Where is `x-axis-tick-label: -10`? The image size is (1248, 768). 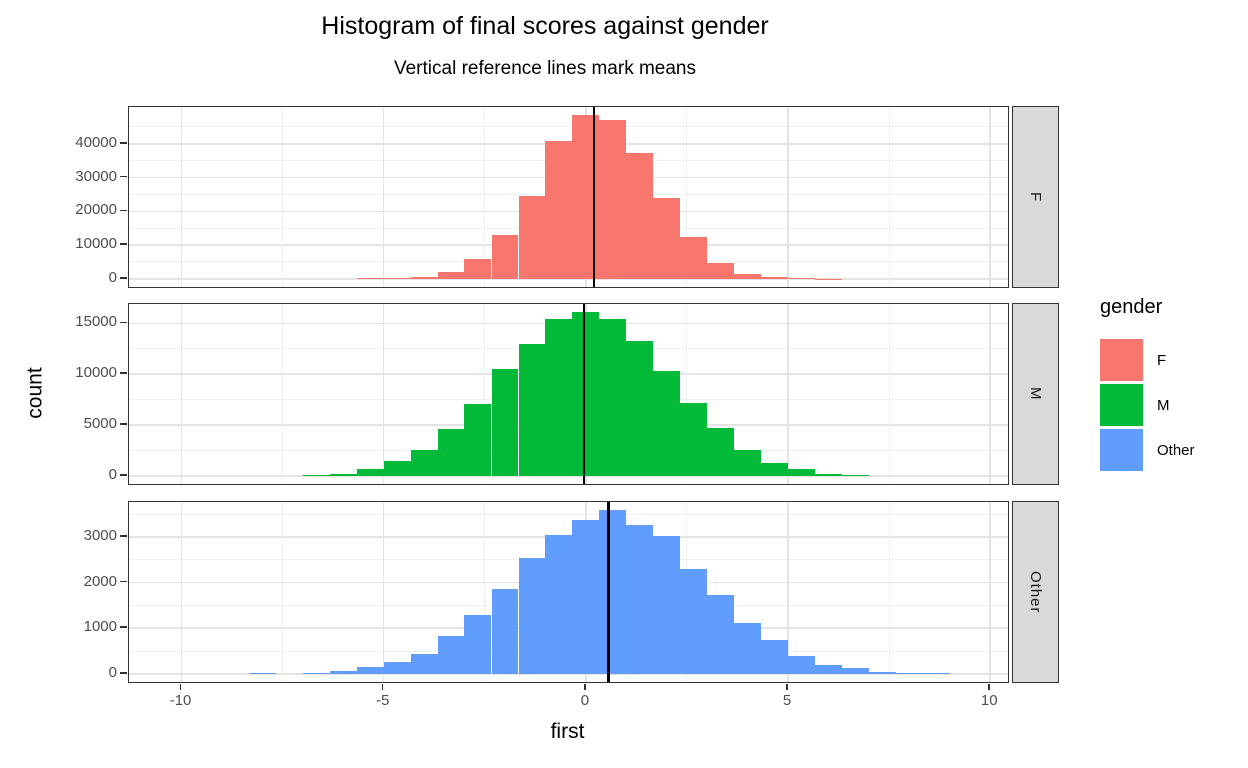
x-axis-tick-label: -10 is located at coordinates (180, 700).